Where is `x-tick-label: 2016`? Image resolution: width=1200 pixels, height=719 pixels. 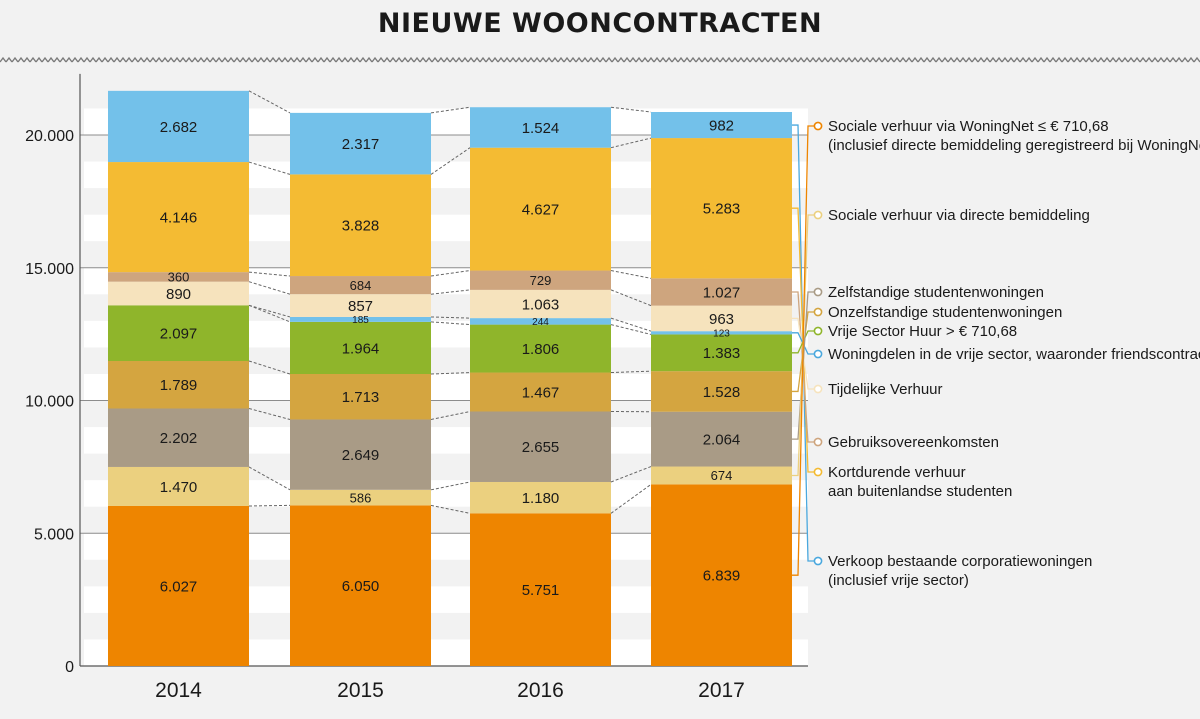 x-tick-label: 2016 is located at coordinates (540, 690).